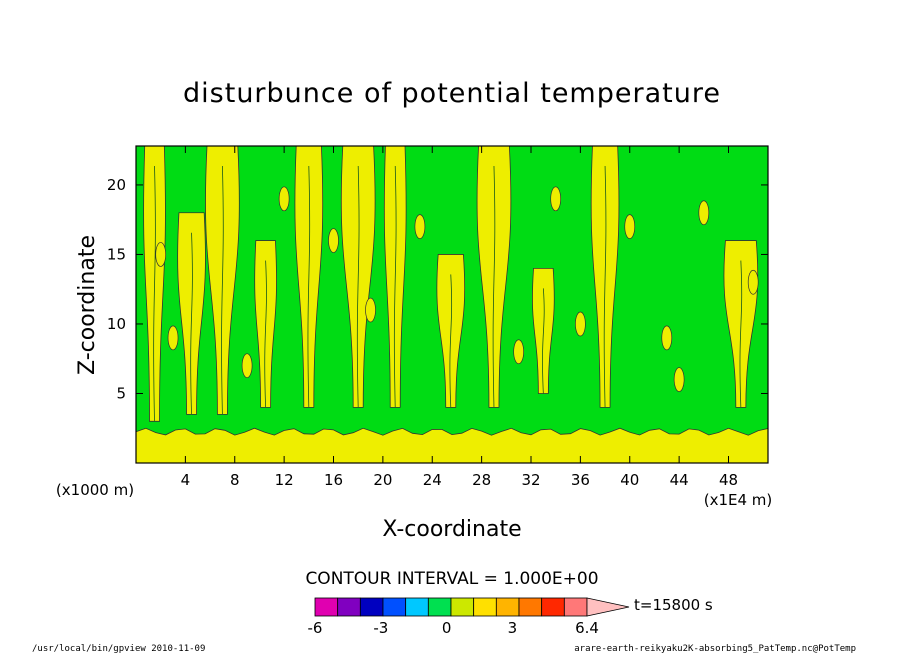  What do you see at coordinates (530, 480) in the screenshot?
I see `x-tick-label: 32` at bounding box center [530, 480].